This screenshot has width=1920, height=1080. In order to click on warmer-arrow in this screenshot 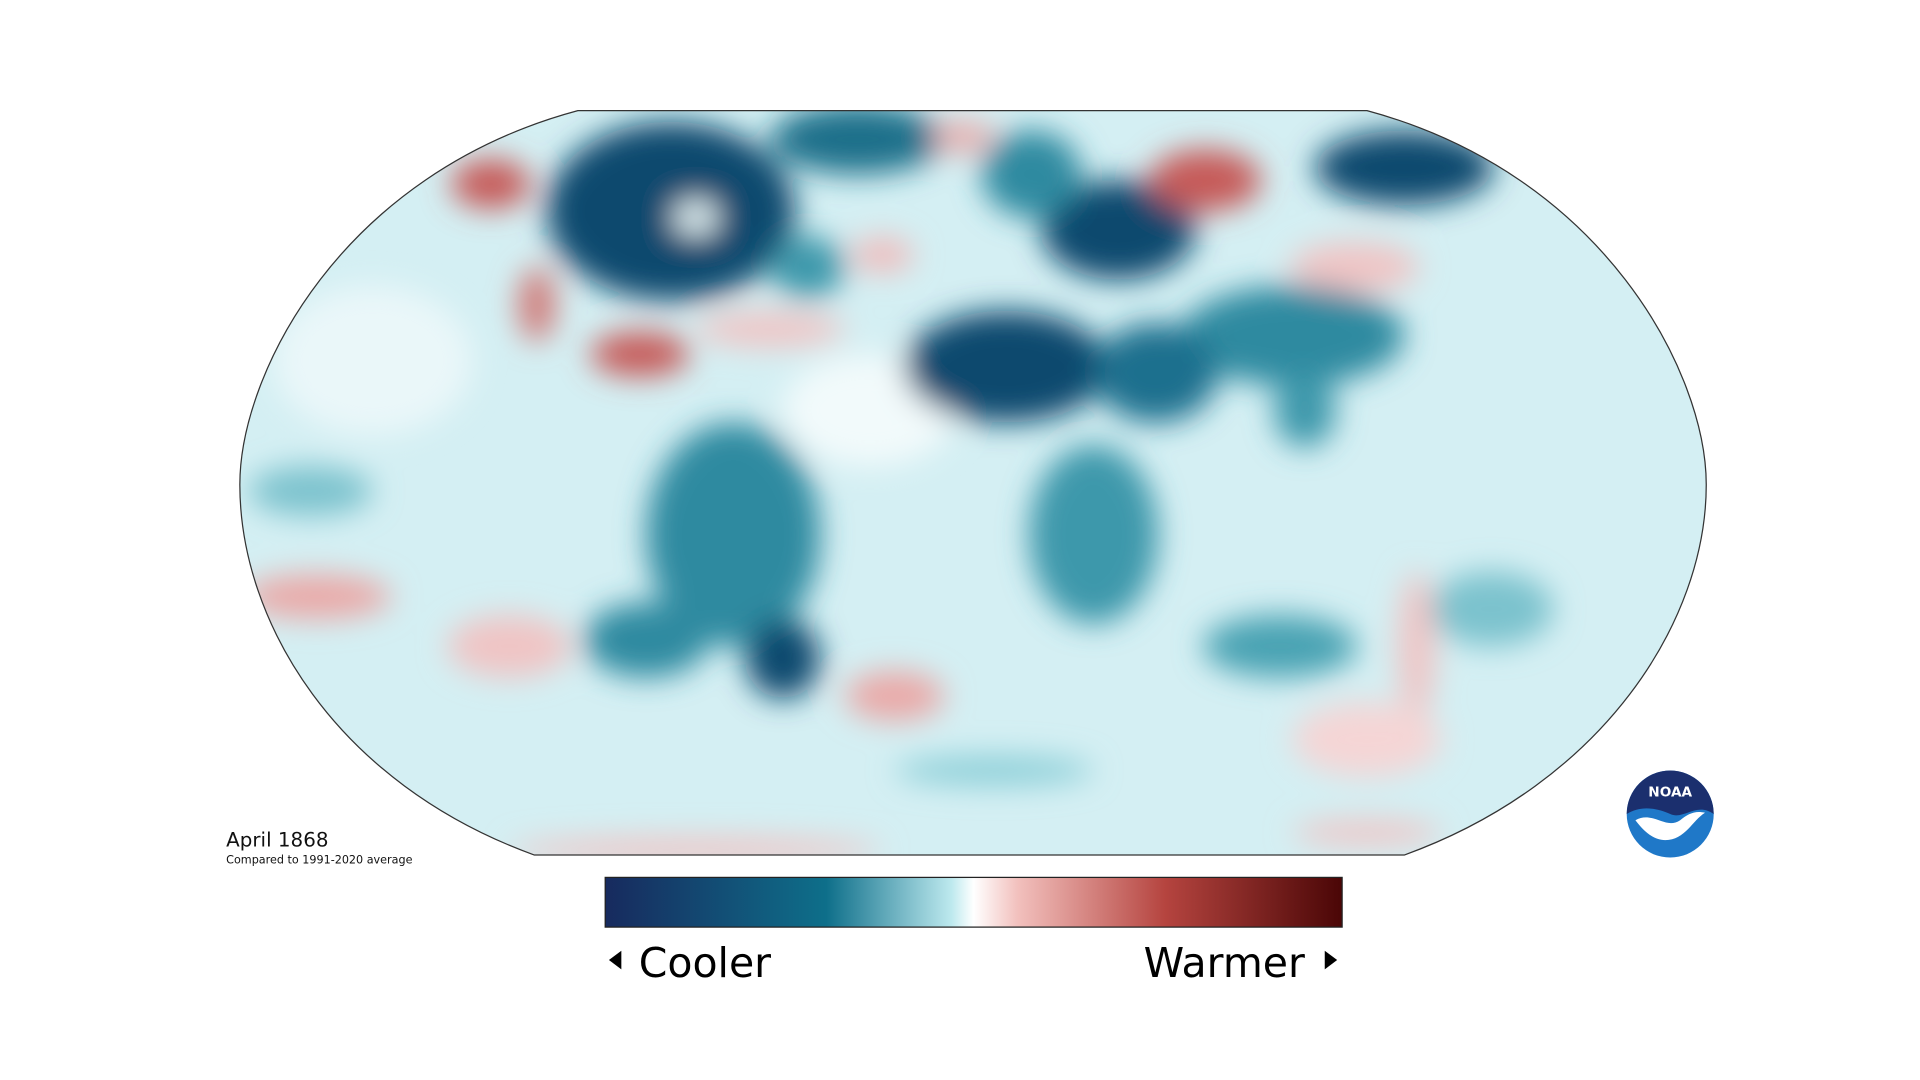, I will do `click(1331, 960)`.